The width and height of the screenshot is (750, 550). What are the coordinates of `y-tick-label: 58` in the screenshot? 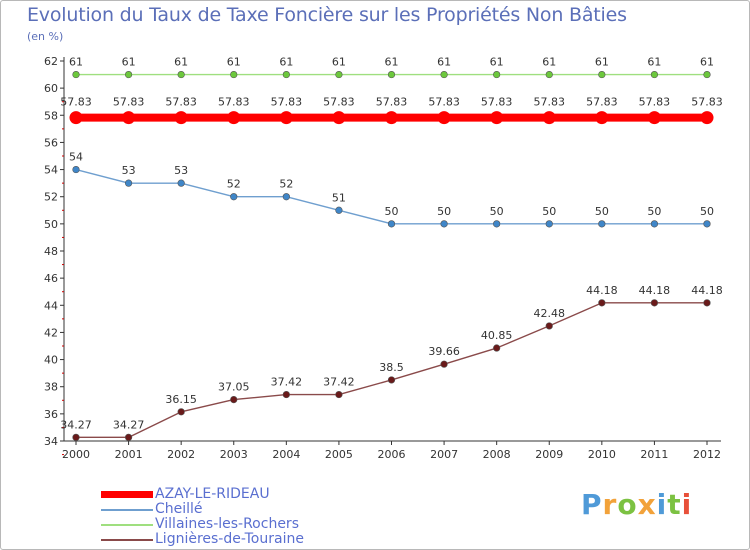 It's located at (51, 115).